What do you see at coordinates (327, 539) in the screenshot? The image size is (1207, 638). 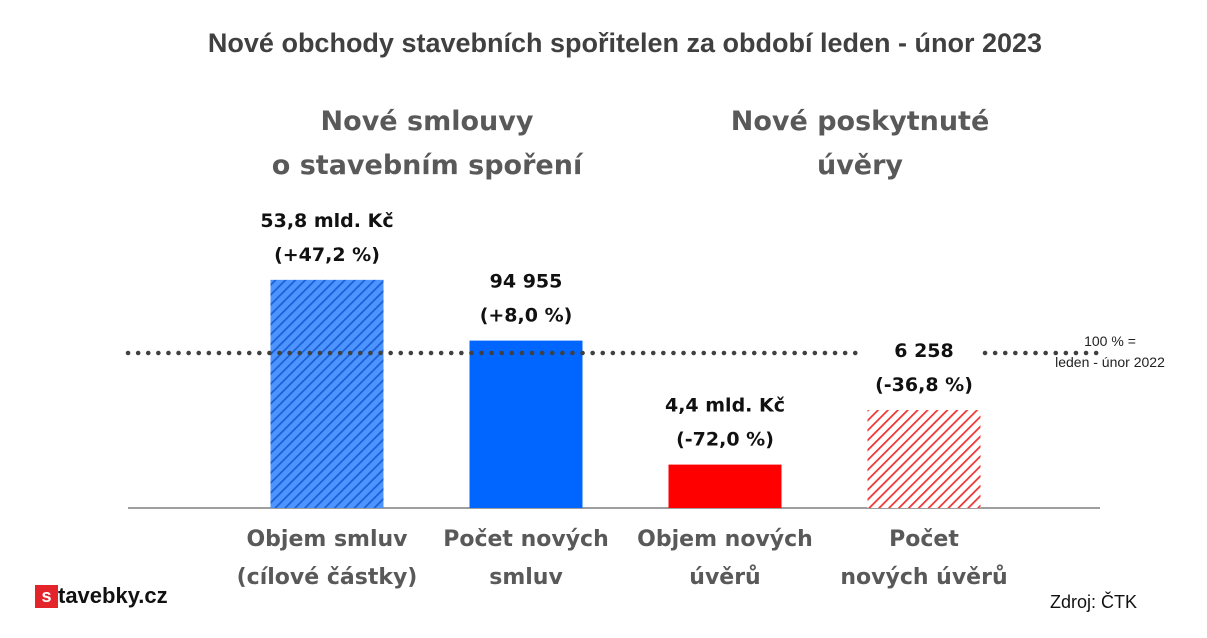 I see `category-label-1-line1: Objem smluv` at bounding box center [327, 539].